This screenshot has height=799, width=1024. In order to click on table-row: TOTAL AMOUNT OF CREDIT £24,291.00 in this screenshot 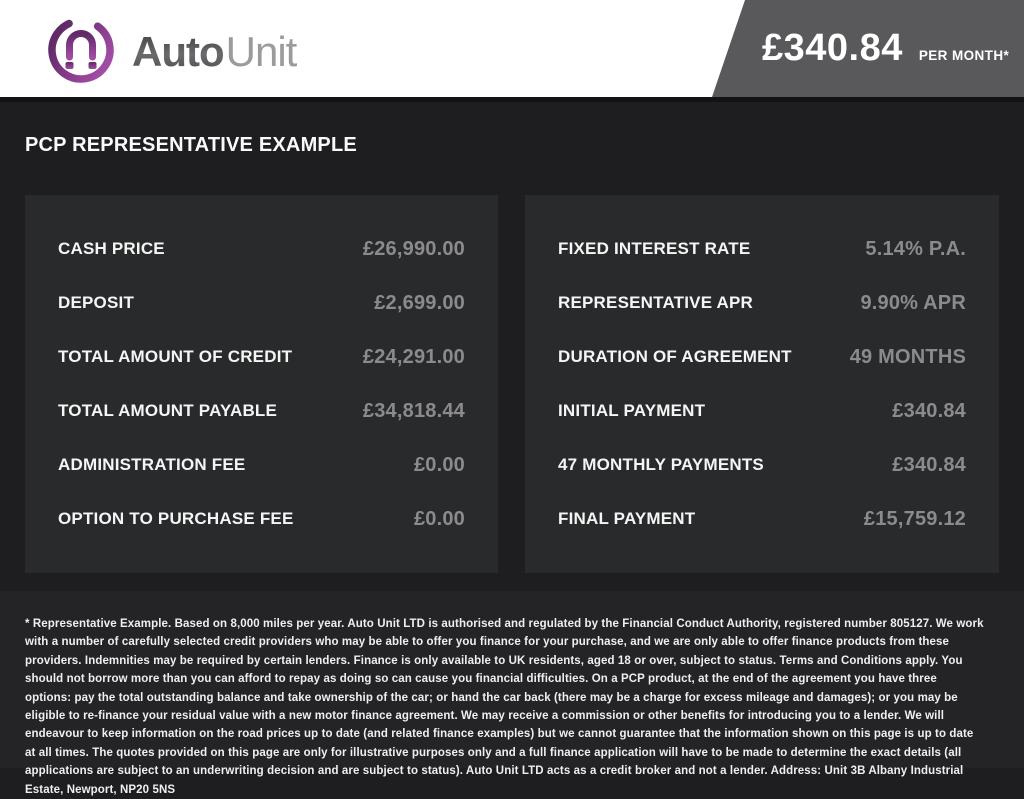, I will do `click(261, 357)`.